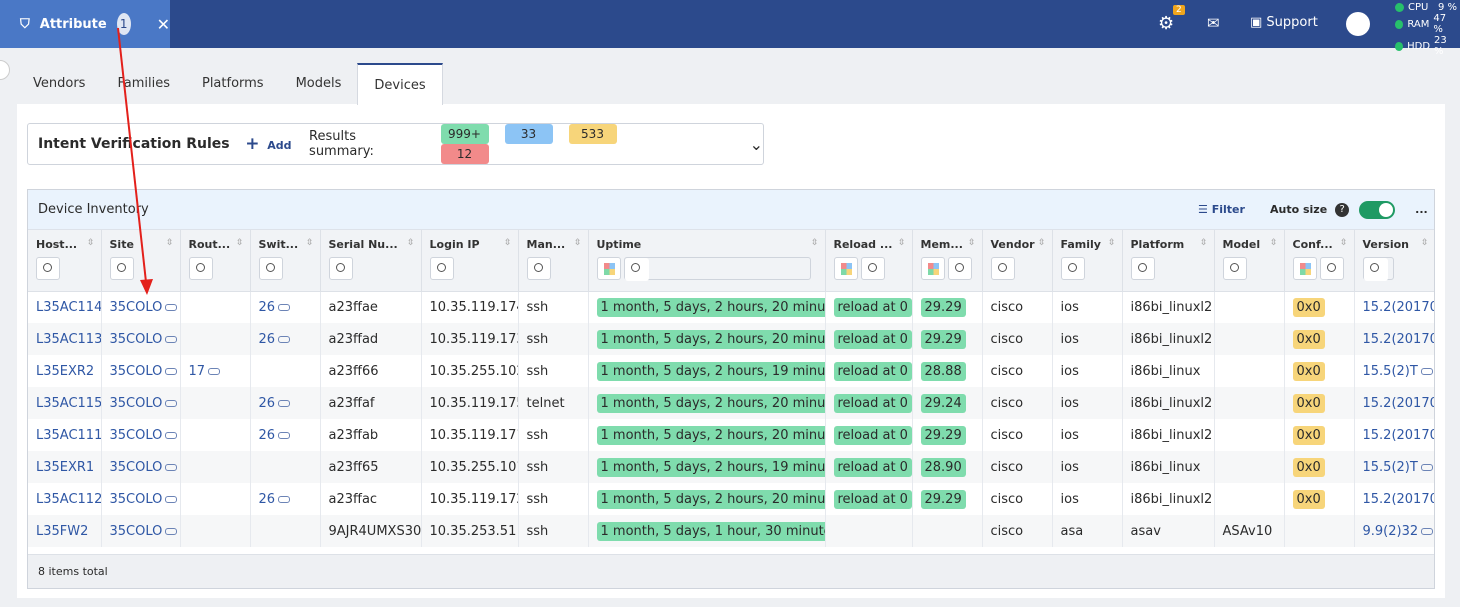 This screenshot has width=1460, height=607. Describe the element at coordinates (85, 24) in the screenshot. I see `filter-tab: ⛉ Attribute 1 ✕` at that location.